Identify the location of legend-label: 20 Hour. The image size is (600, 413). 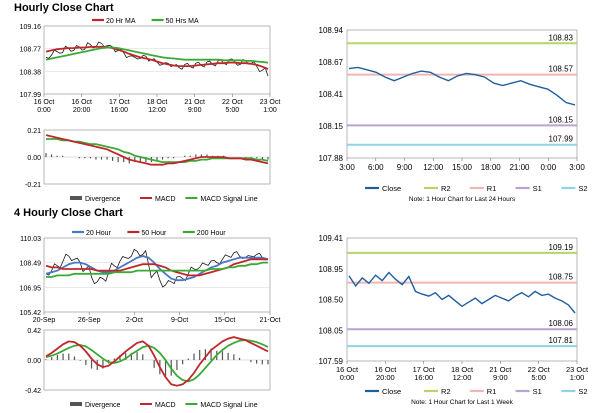
(99, 233).